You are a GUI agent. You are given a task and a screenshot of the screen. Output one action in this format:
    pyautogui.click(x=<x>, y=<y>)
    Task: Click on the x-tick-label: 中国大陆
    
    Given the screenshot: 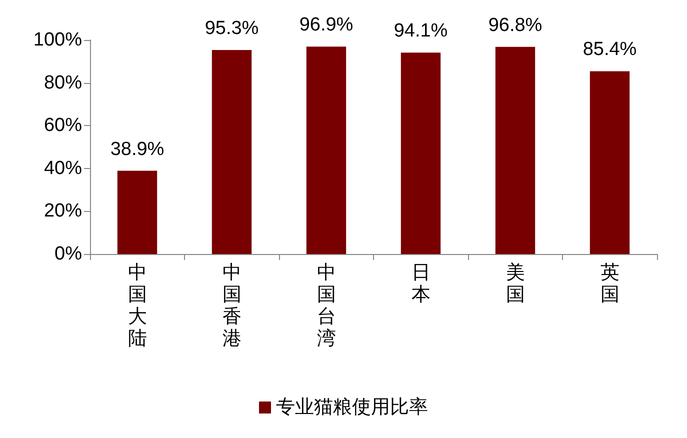 What is the action you would take?
    pyautogui.click(x=137, y=306)
    